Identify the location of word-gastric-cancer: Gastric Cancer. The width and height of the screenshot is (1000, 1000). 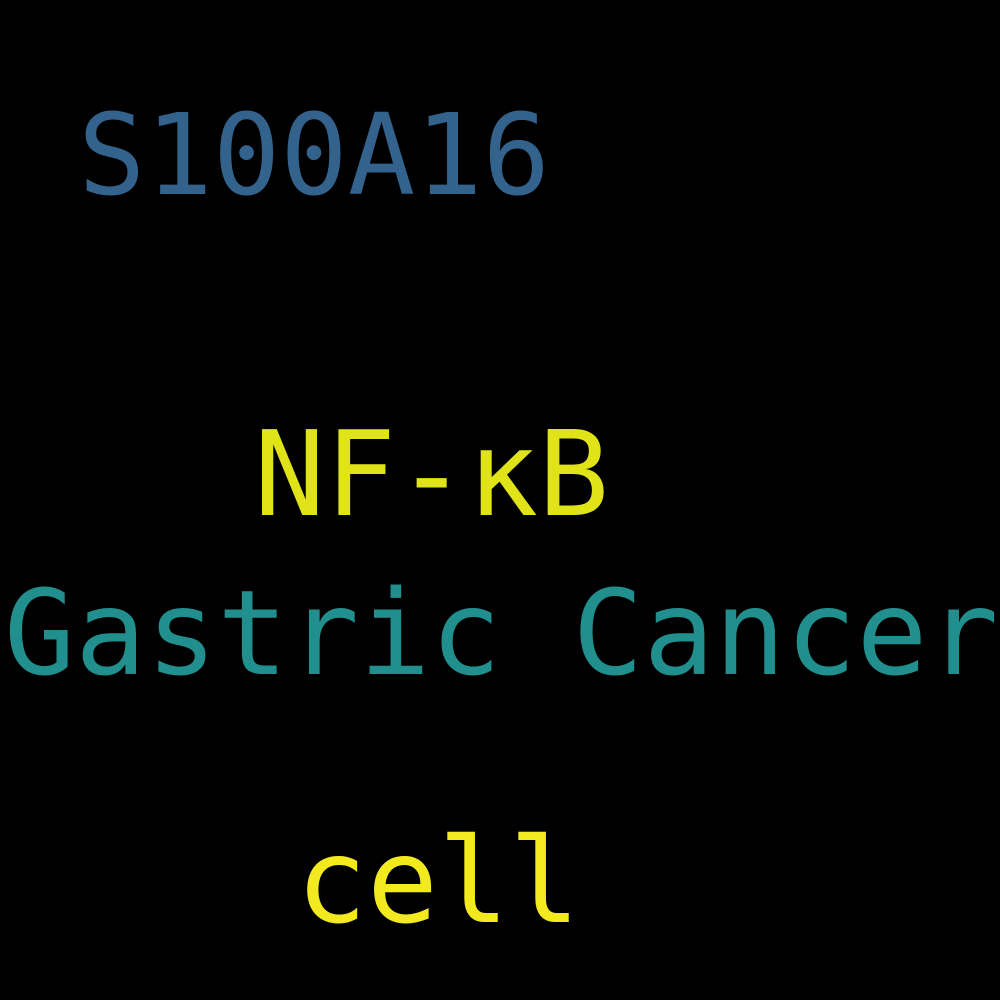
(501, 633).